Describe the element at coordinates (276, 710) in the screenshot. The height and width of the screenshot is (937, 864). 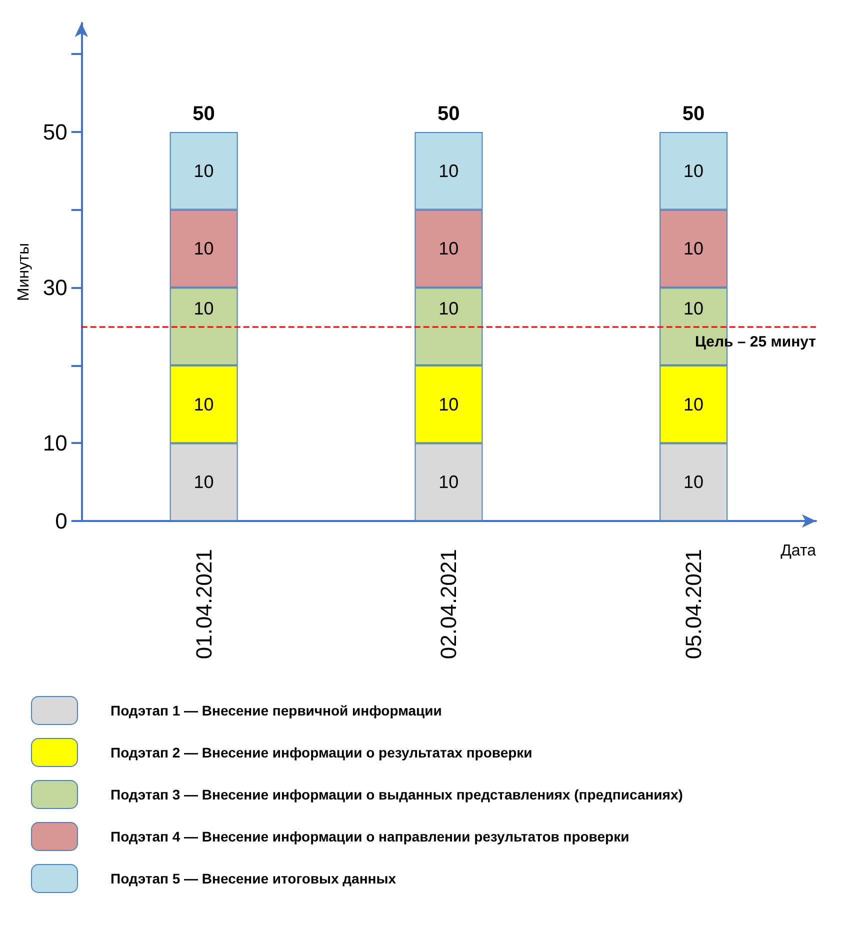
I see `legend-label: Подэтап 1 — Внесение первичной информации` at that location.